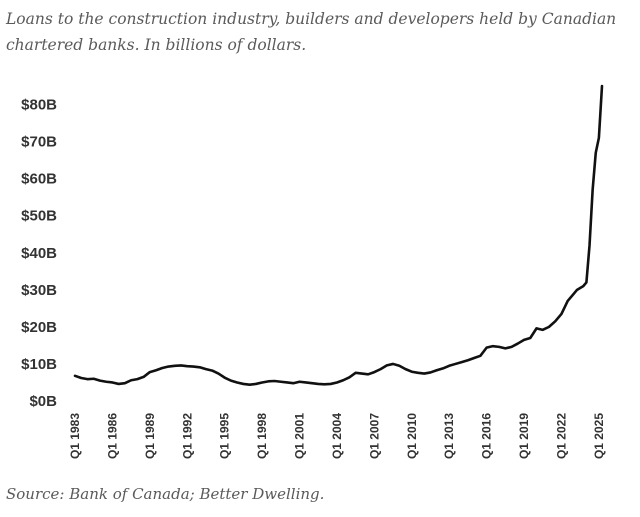  I want to click on x-tick-label: Q1 1983, so click(75, 436).